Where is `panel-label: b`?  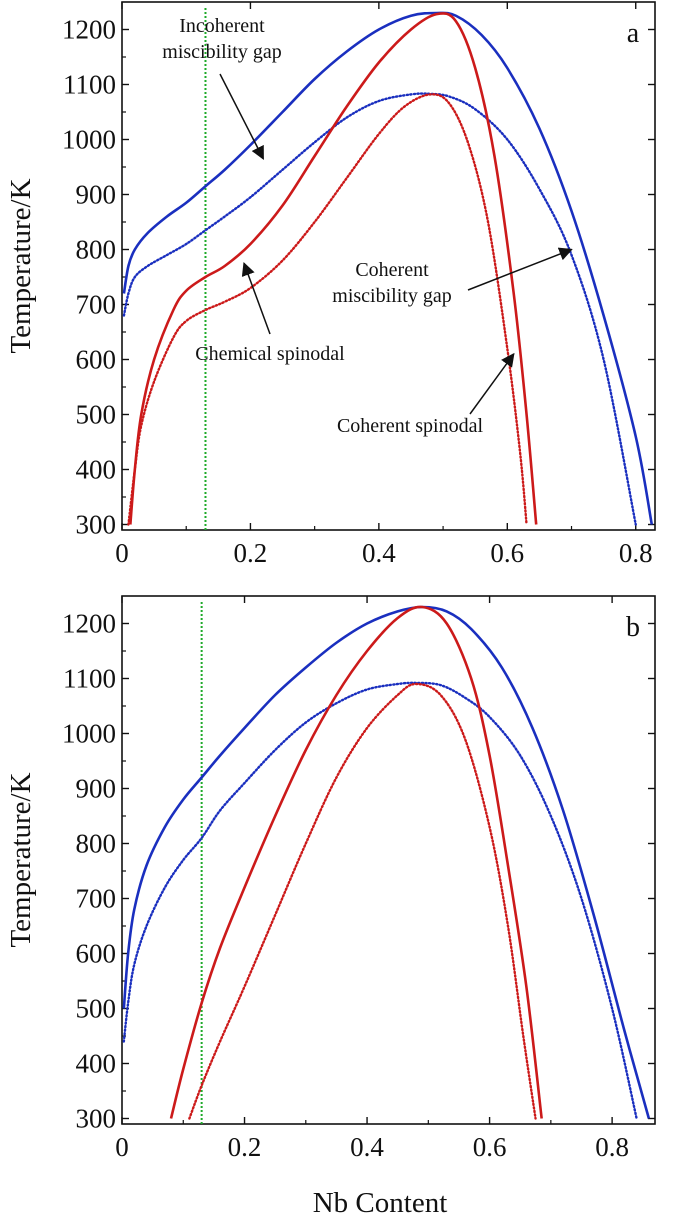 panel-label: b is located at coordinates (633, 627).